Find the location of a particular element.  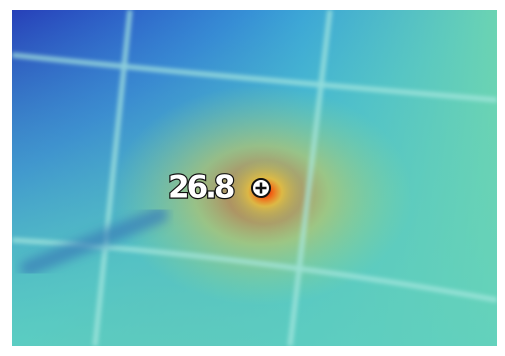

probe is located at coordinates (94, 241).